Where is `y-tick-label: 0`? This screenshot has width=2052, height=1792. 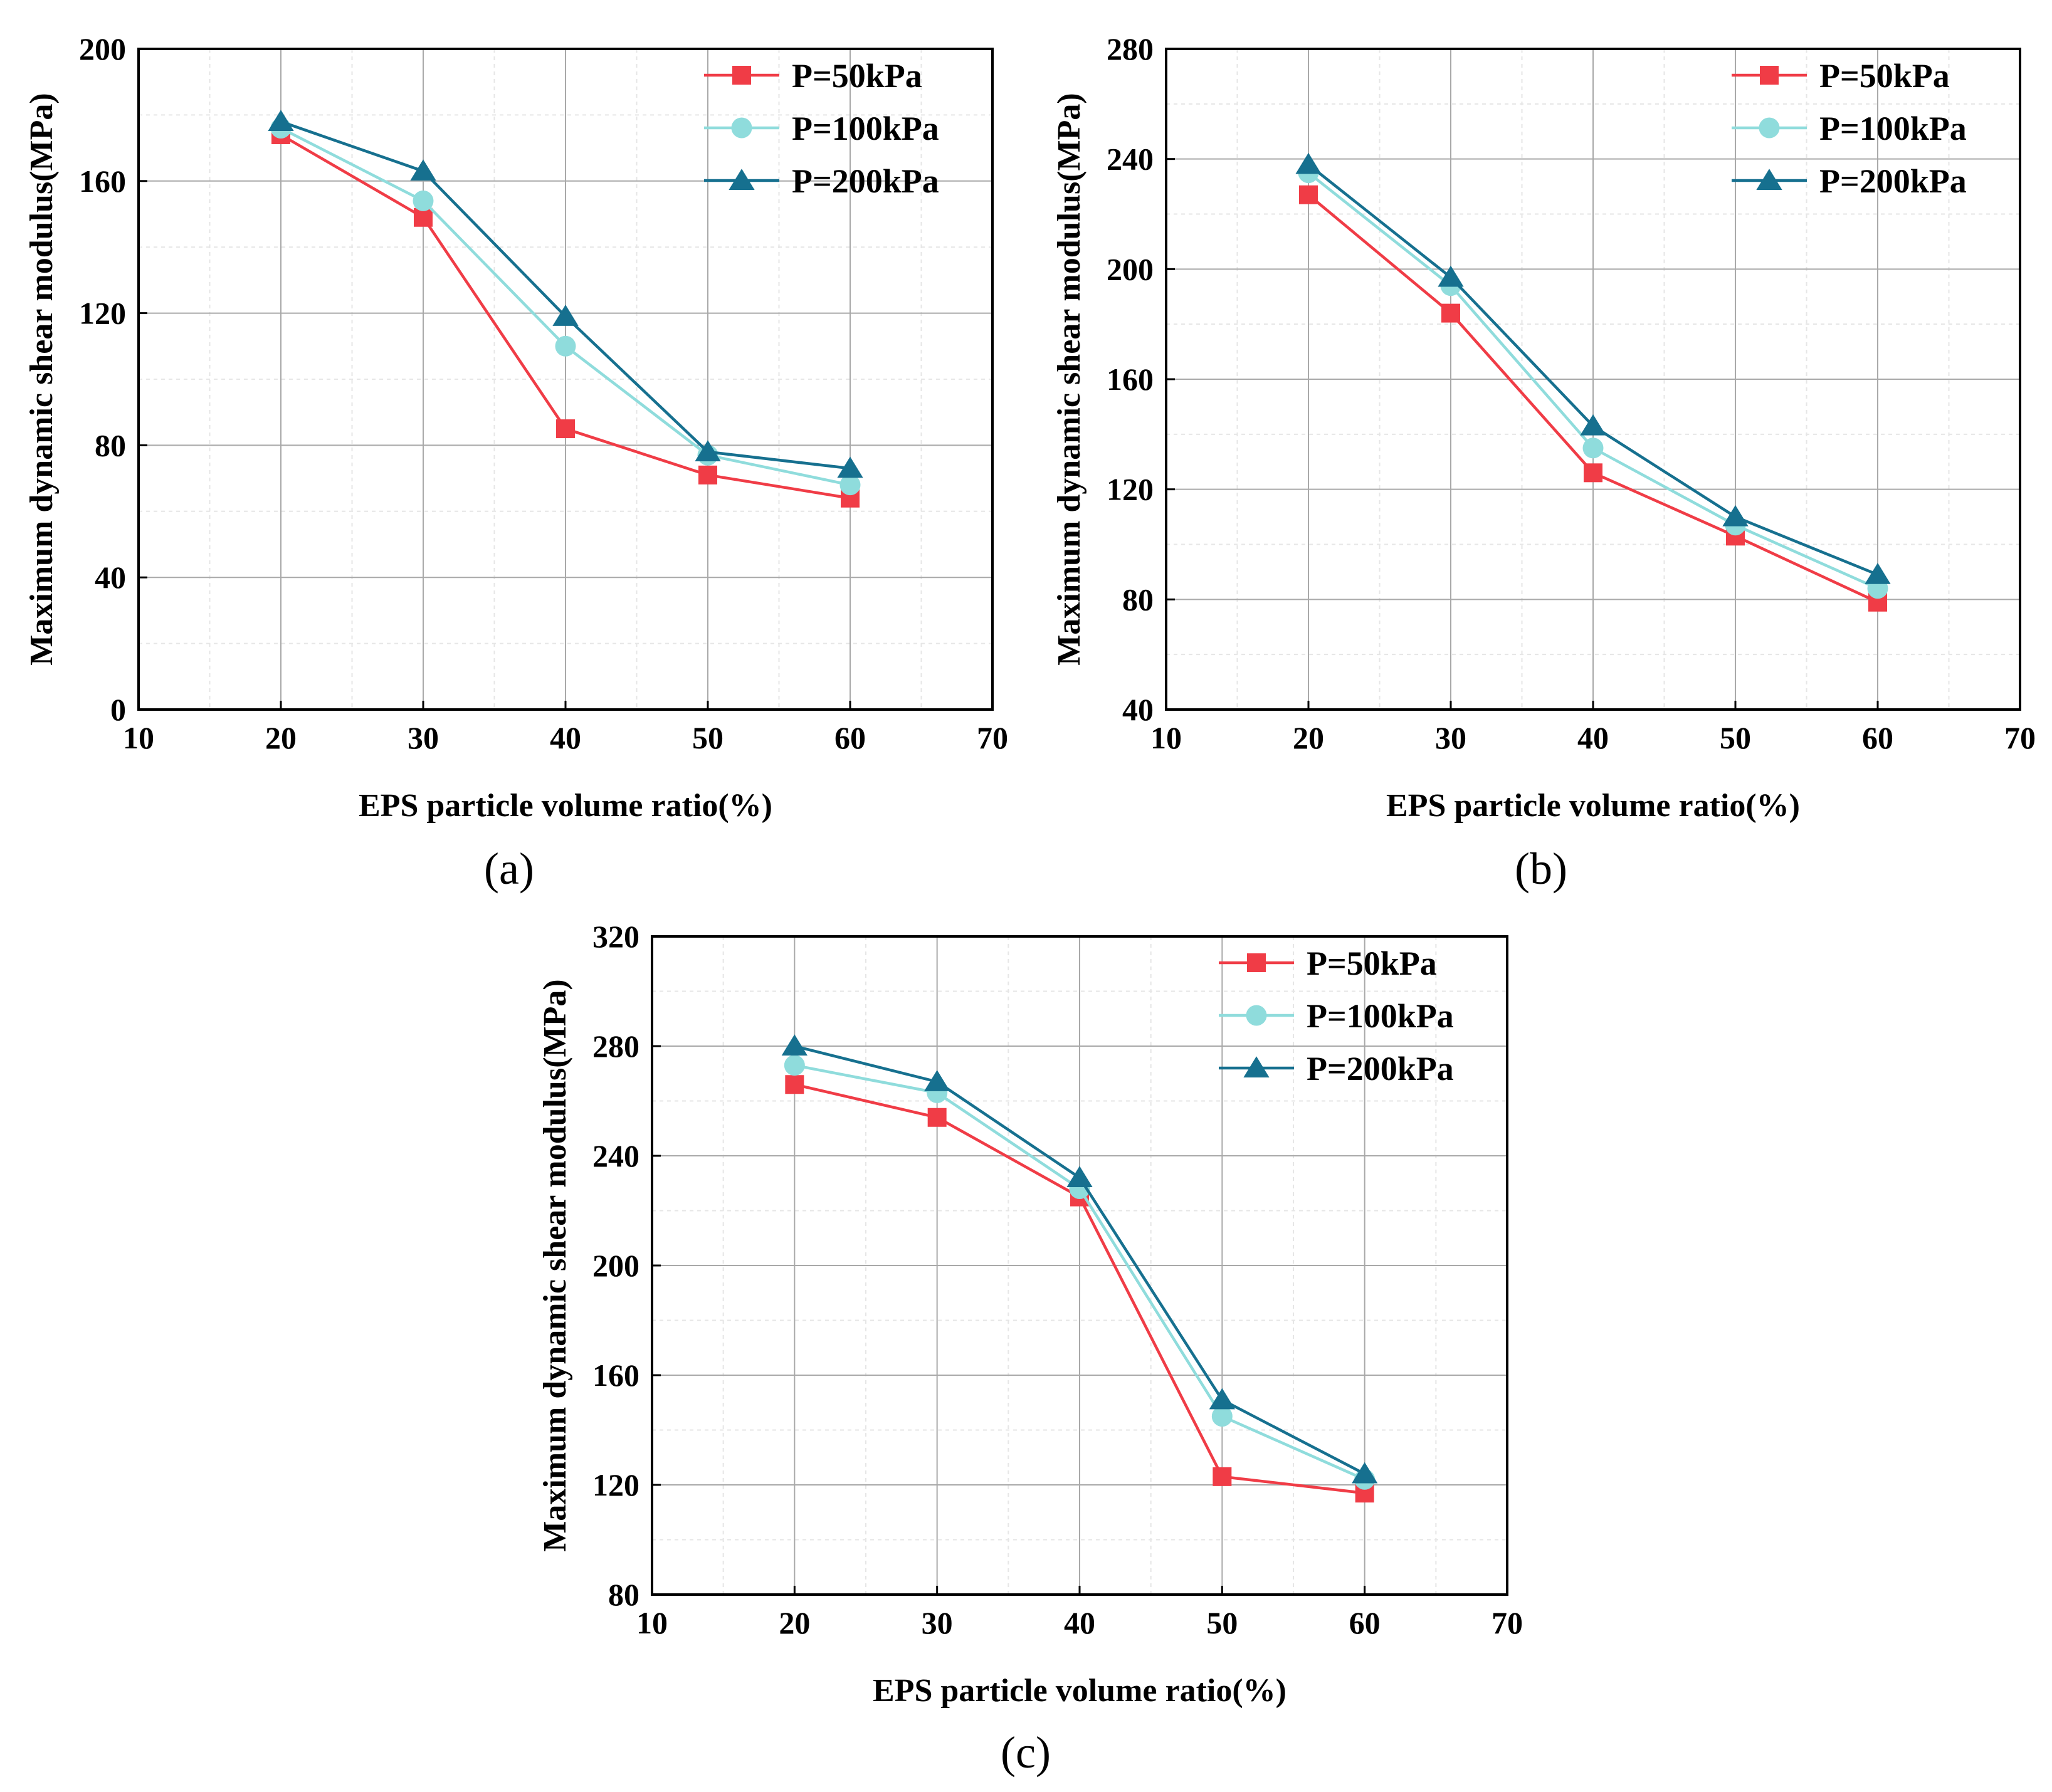 y-tick-label: 0 is located at coordinates (118, 709).